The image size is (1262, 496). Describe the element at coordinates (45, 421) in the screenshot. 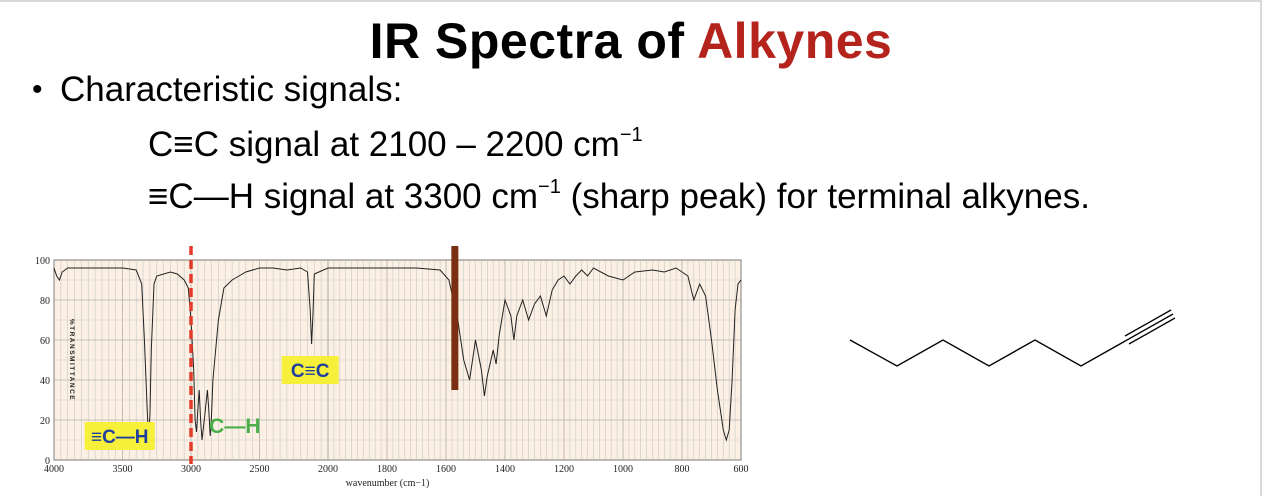

I see `y-tick-label: 20` at that location.